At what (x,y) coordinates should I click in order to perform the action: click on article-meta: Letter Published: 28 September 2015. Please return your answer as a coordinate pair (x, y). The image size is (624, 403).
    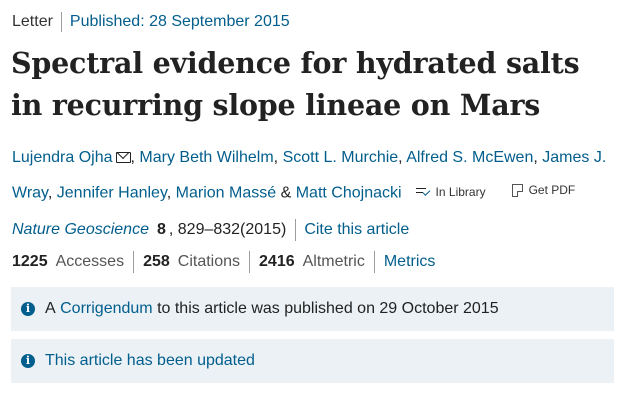
    Looking at the image, I should click on (151, 22).